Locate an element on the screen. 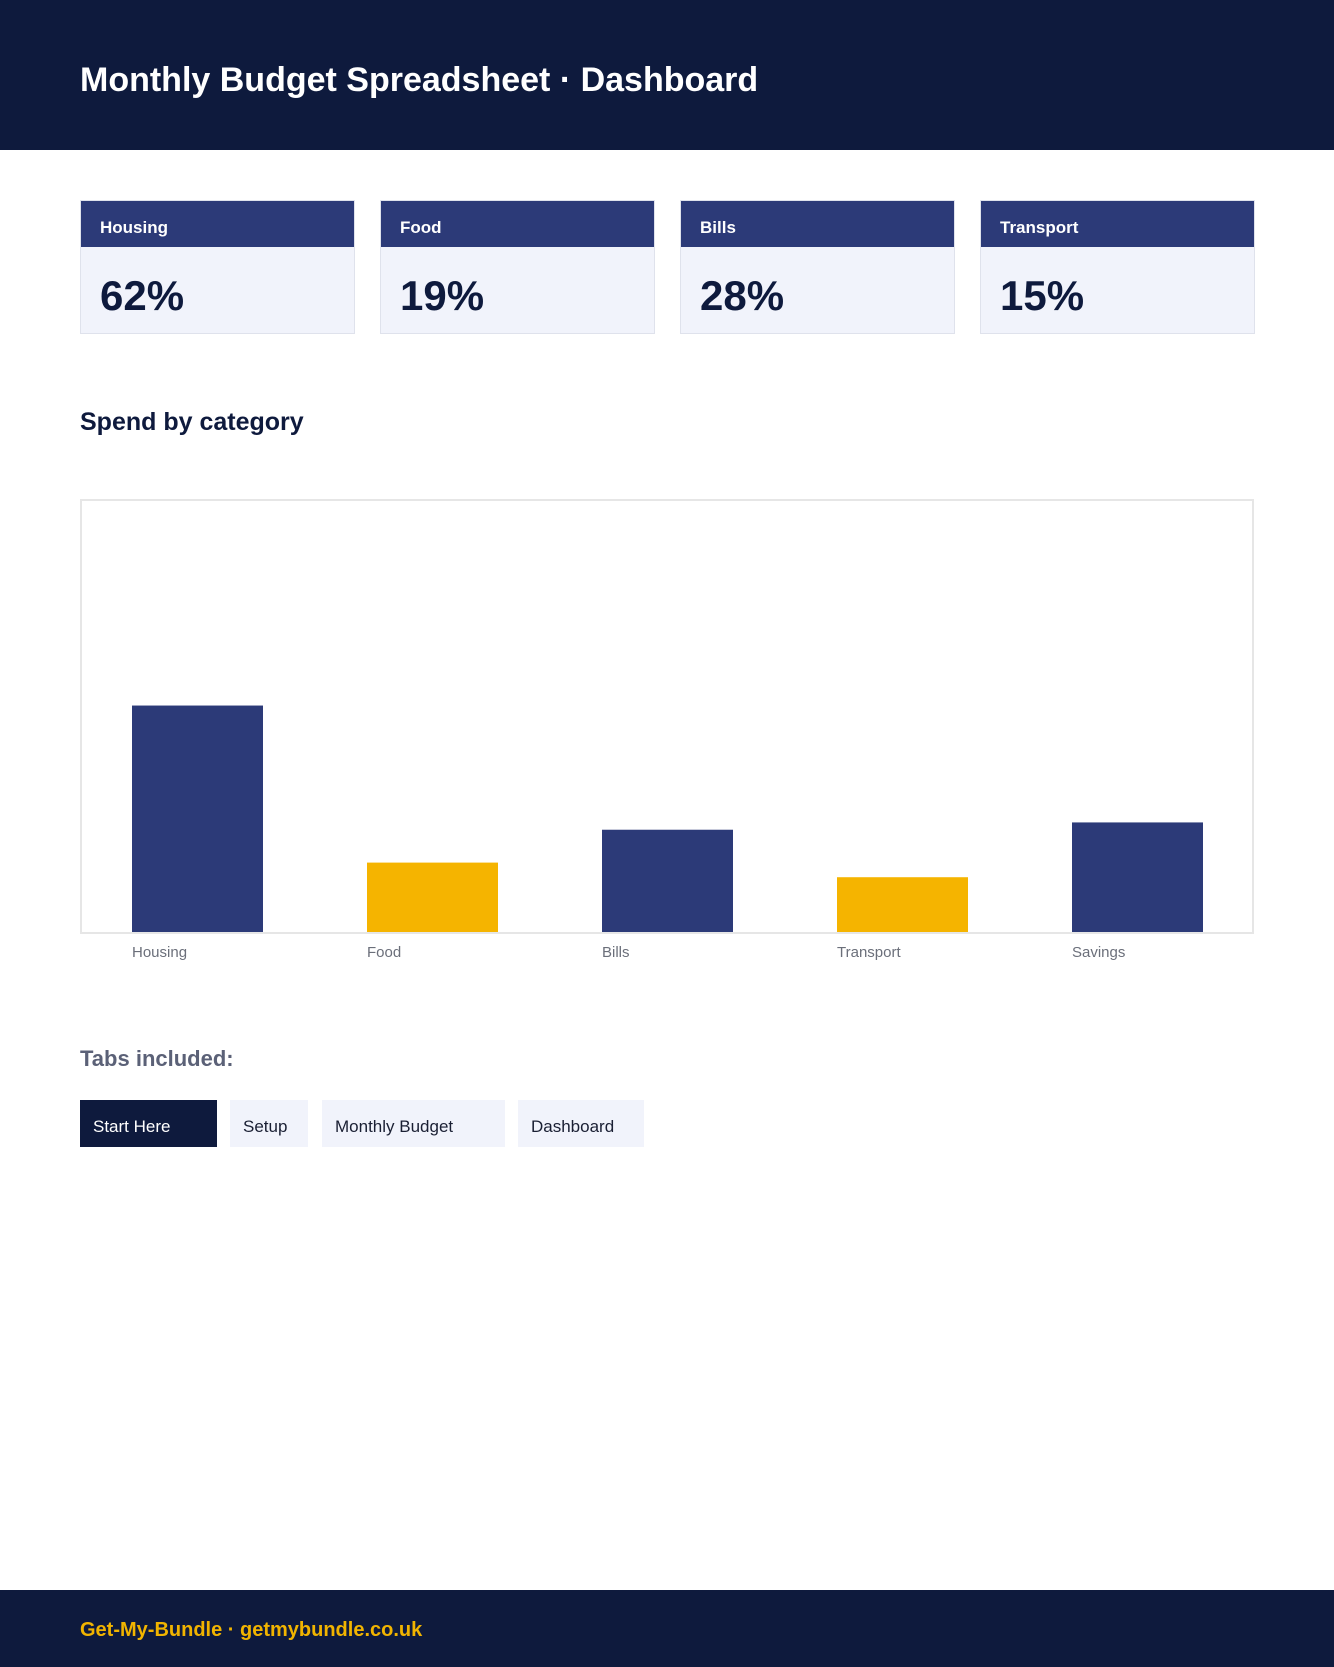  tab-monthly-budget: Monthly Budget is located at coordinates (413, 1123).